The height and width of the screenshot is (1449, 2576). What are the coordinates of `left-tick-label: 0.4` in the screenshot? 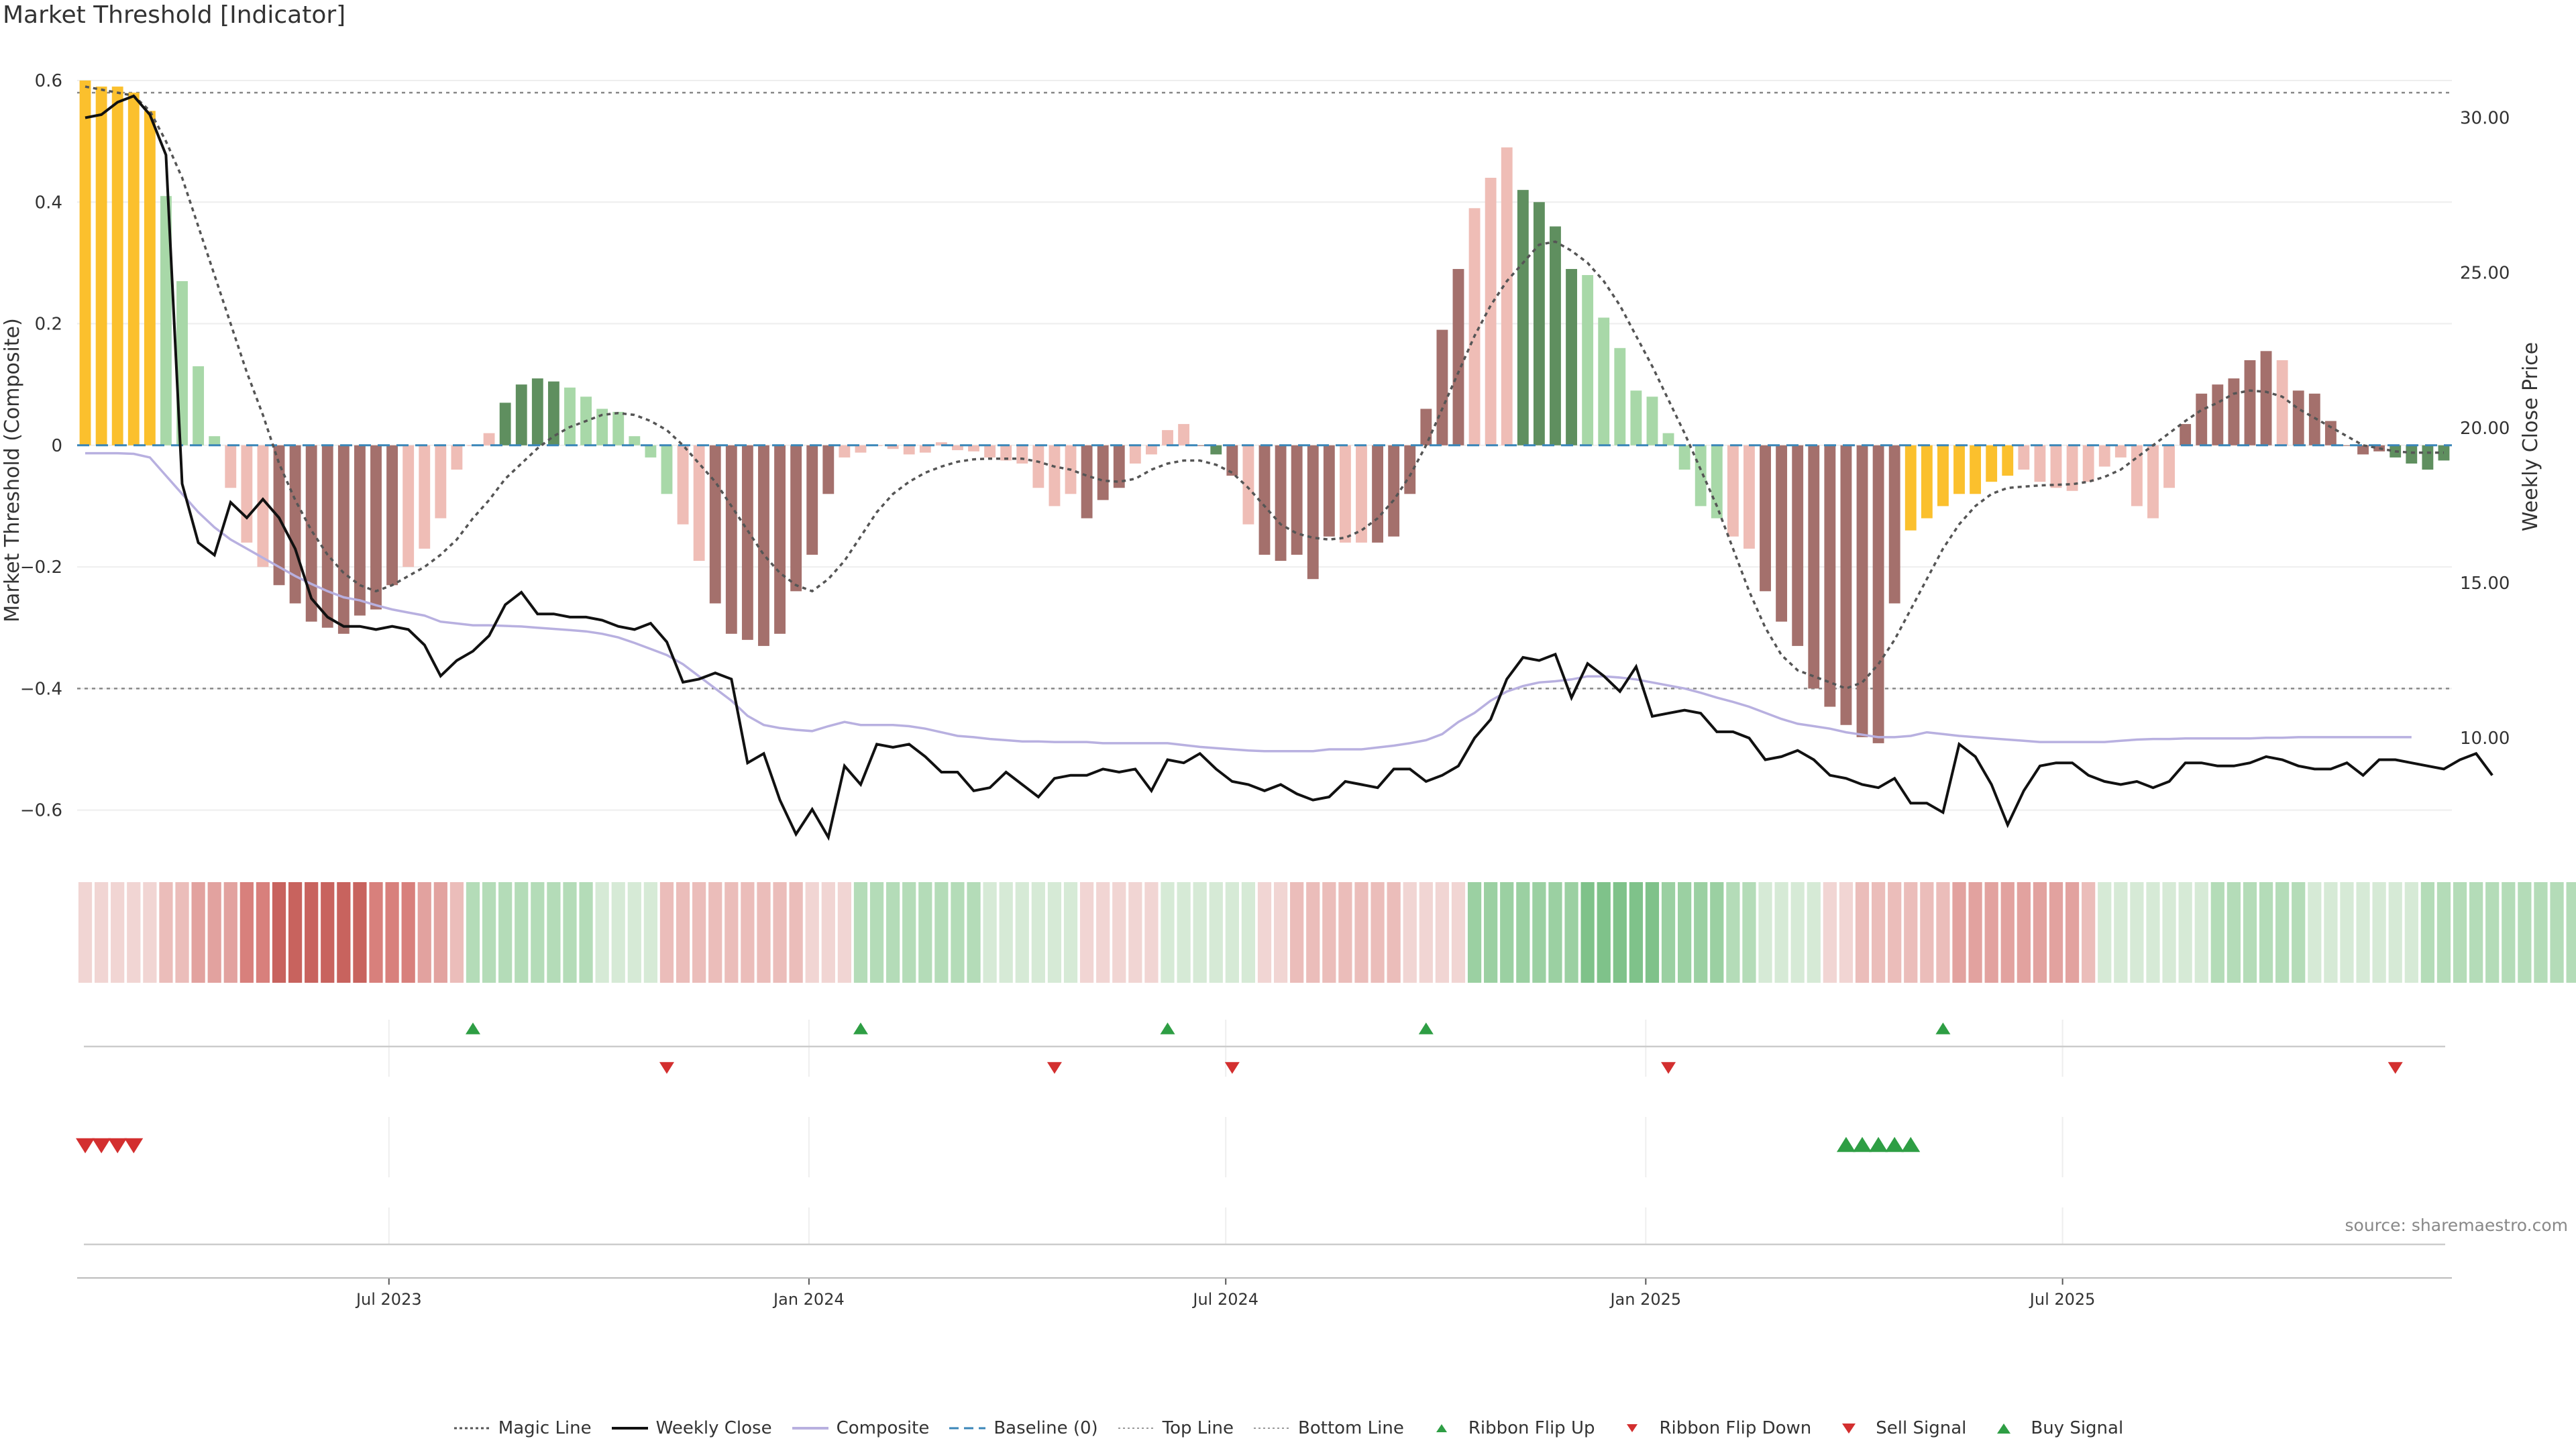 It's located at (48, 203).